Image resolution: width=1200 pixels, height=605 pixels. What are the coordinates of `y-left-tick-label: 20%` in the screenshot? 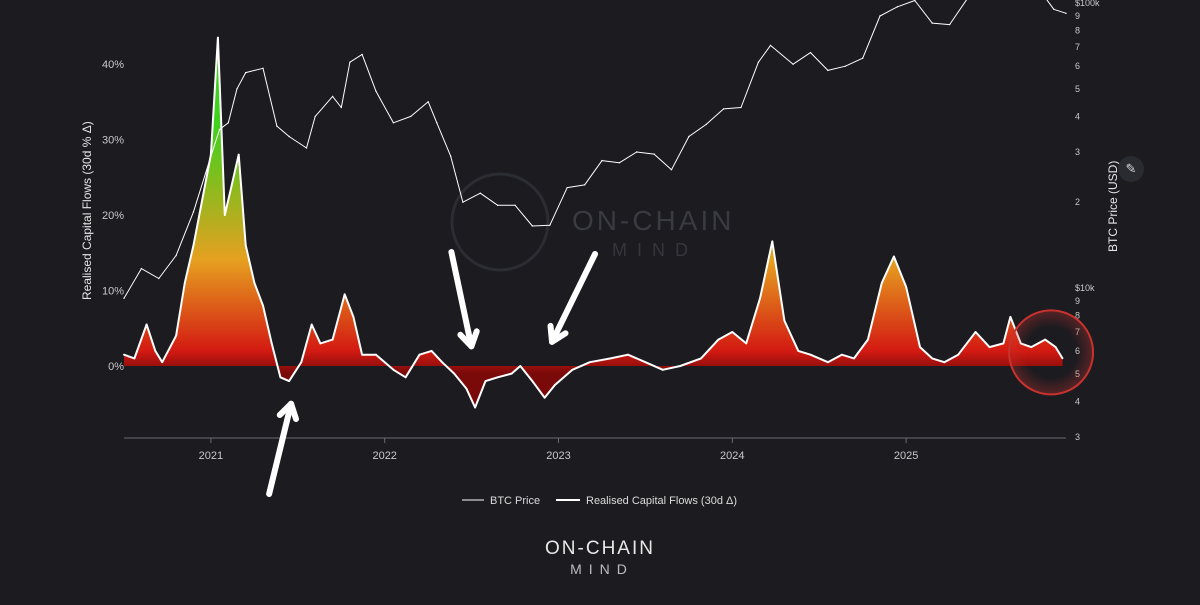 It's located at (113, 216).